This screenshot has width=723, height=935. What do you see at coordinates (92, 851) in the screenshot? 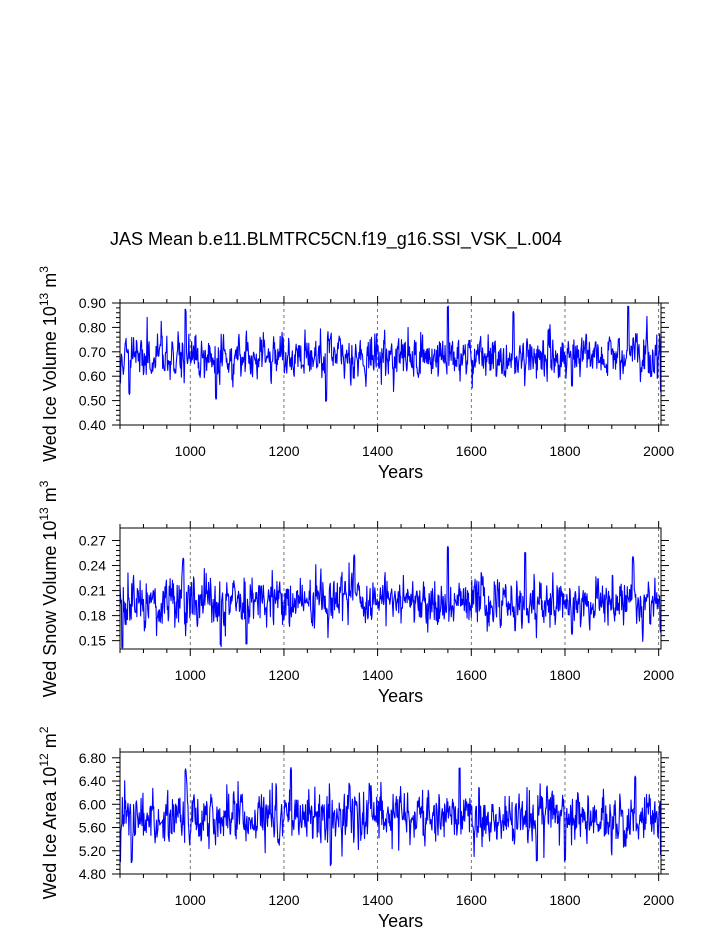
I see `y-tick-label: 5.20` at bounding box center [92, 851].